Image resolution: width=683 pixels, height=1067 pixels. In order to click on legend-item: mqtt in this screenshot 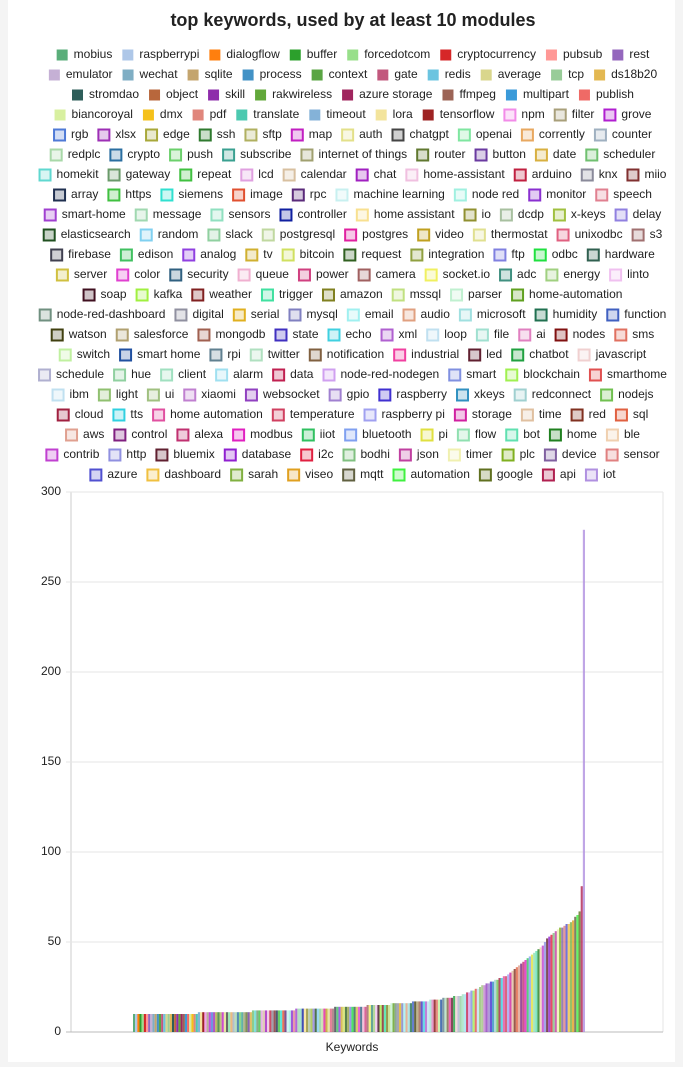, I will do `click(363, 474)`.